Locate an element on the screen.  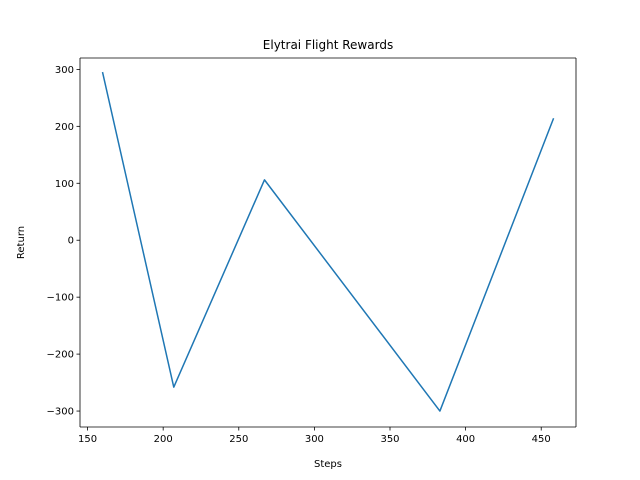
x-tick-label: 200 is located at coordinates (163, 439).